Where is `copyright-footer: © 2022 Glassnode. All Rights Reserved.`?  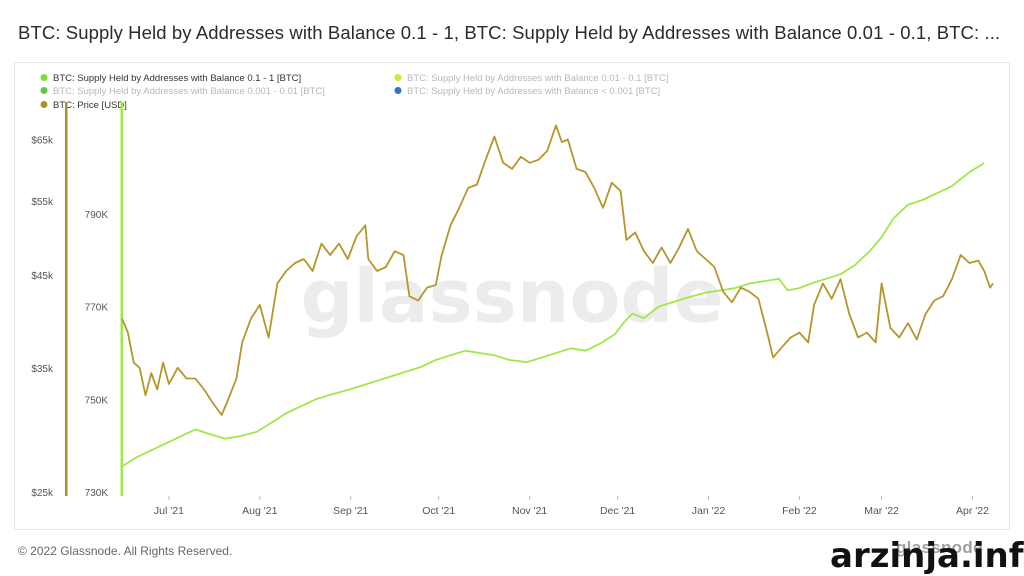
copyright-footer: © 2022 Glassnode. All Rights Reserved. is located at coordinates (125, 551).